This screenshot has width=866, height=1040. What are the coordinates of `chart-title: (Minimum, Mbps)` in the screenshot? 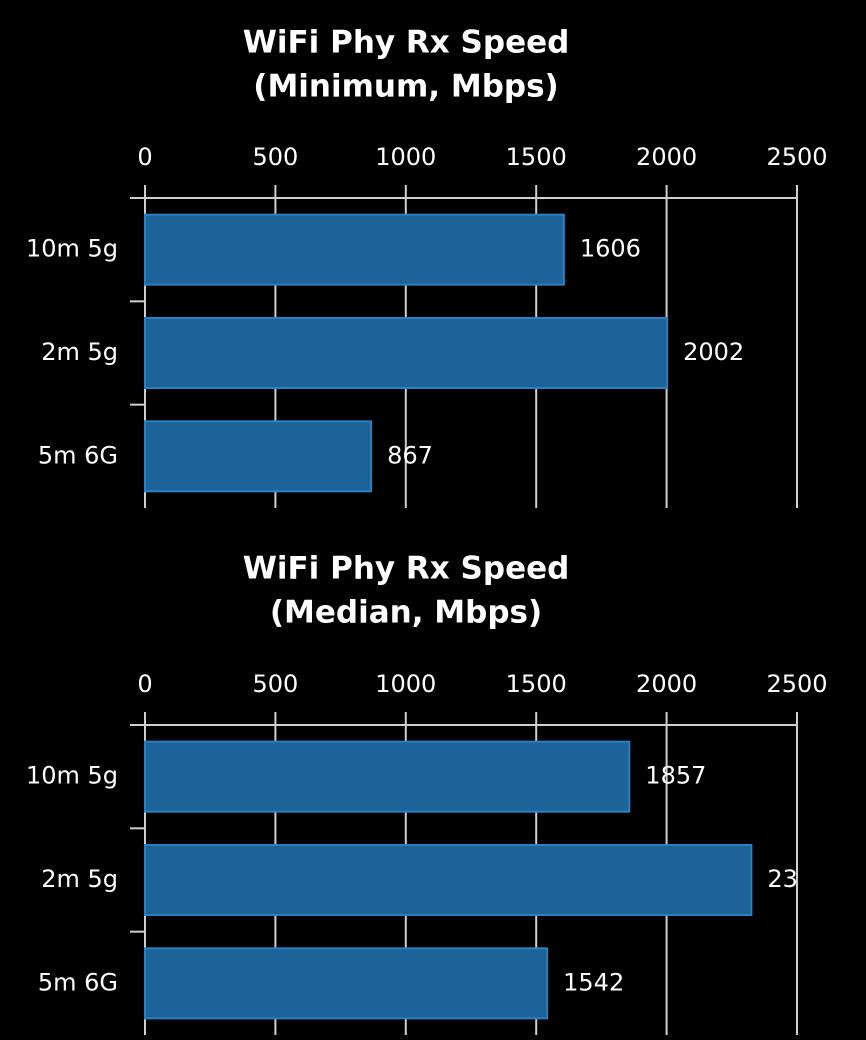 It's located at (405, 87).